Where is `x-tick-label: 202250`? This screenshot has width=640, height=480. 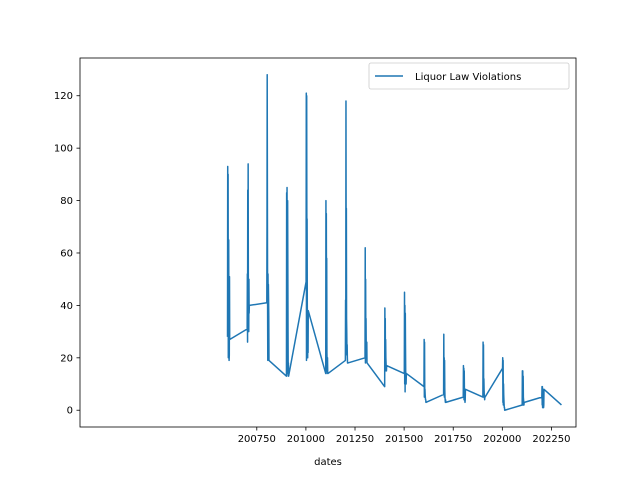
x-tick-label: 202250 is located at coordinates (551, 439).